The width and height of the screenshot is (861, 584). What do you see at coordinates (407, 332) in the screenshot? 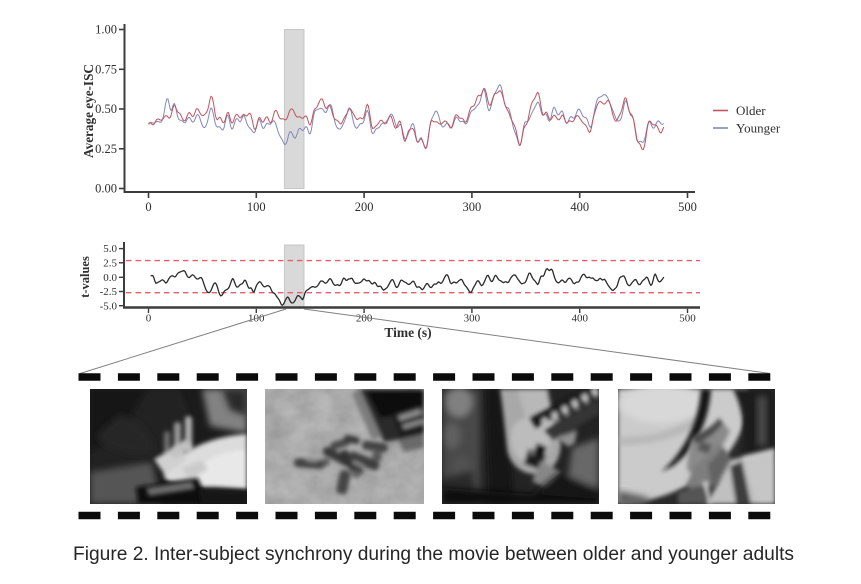
I see `svg-text: Time (s)` at bounding box center [407, 332].